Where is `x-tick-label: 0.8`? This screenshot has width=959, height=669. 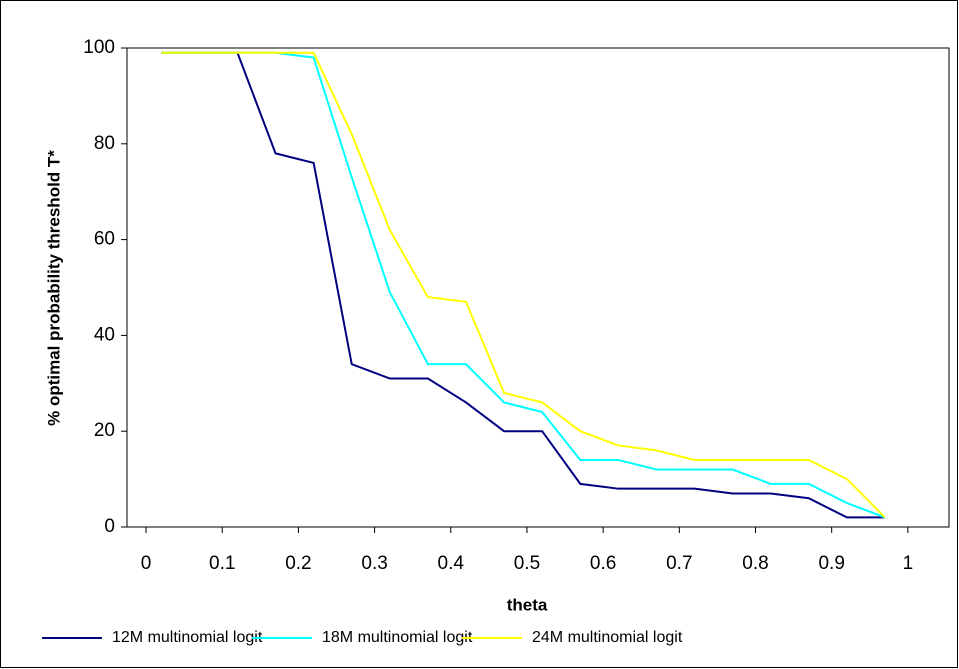
x-tick-label: 0.8 is located at coordinates (755, 563).